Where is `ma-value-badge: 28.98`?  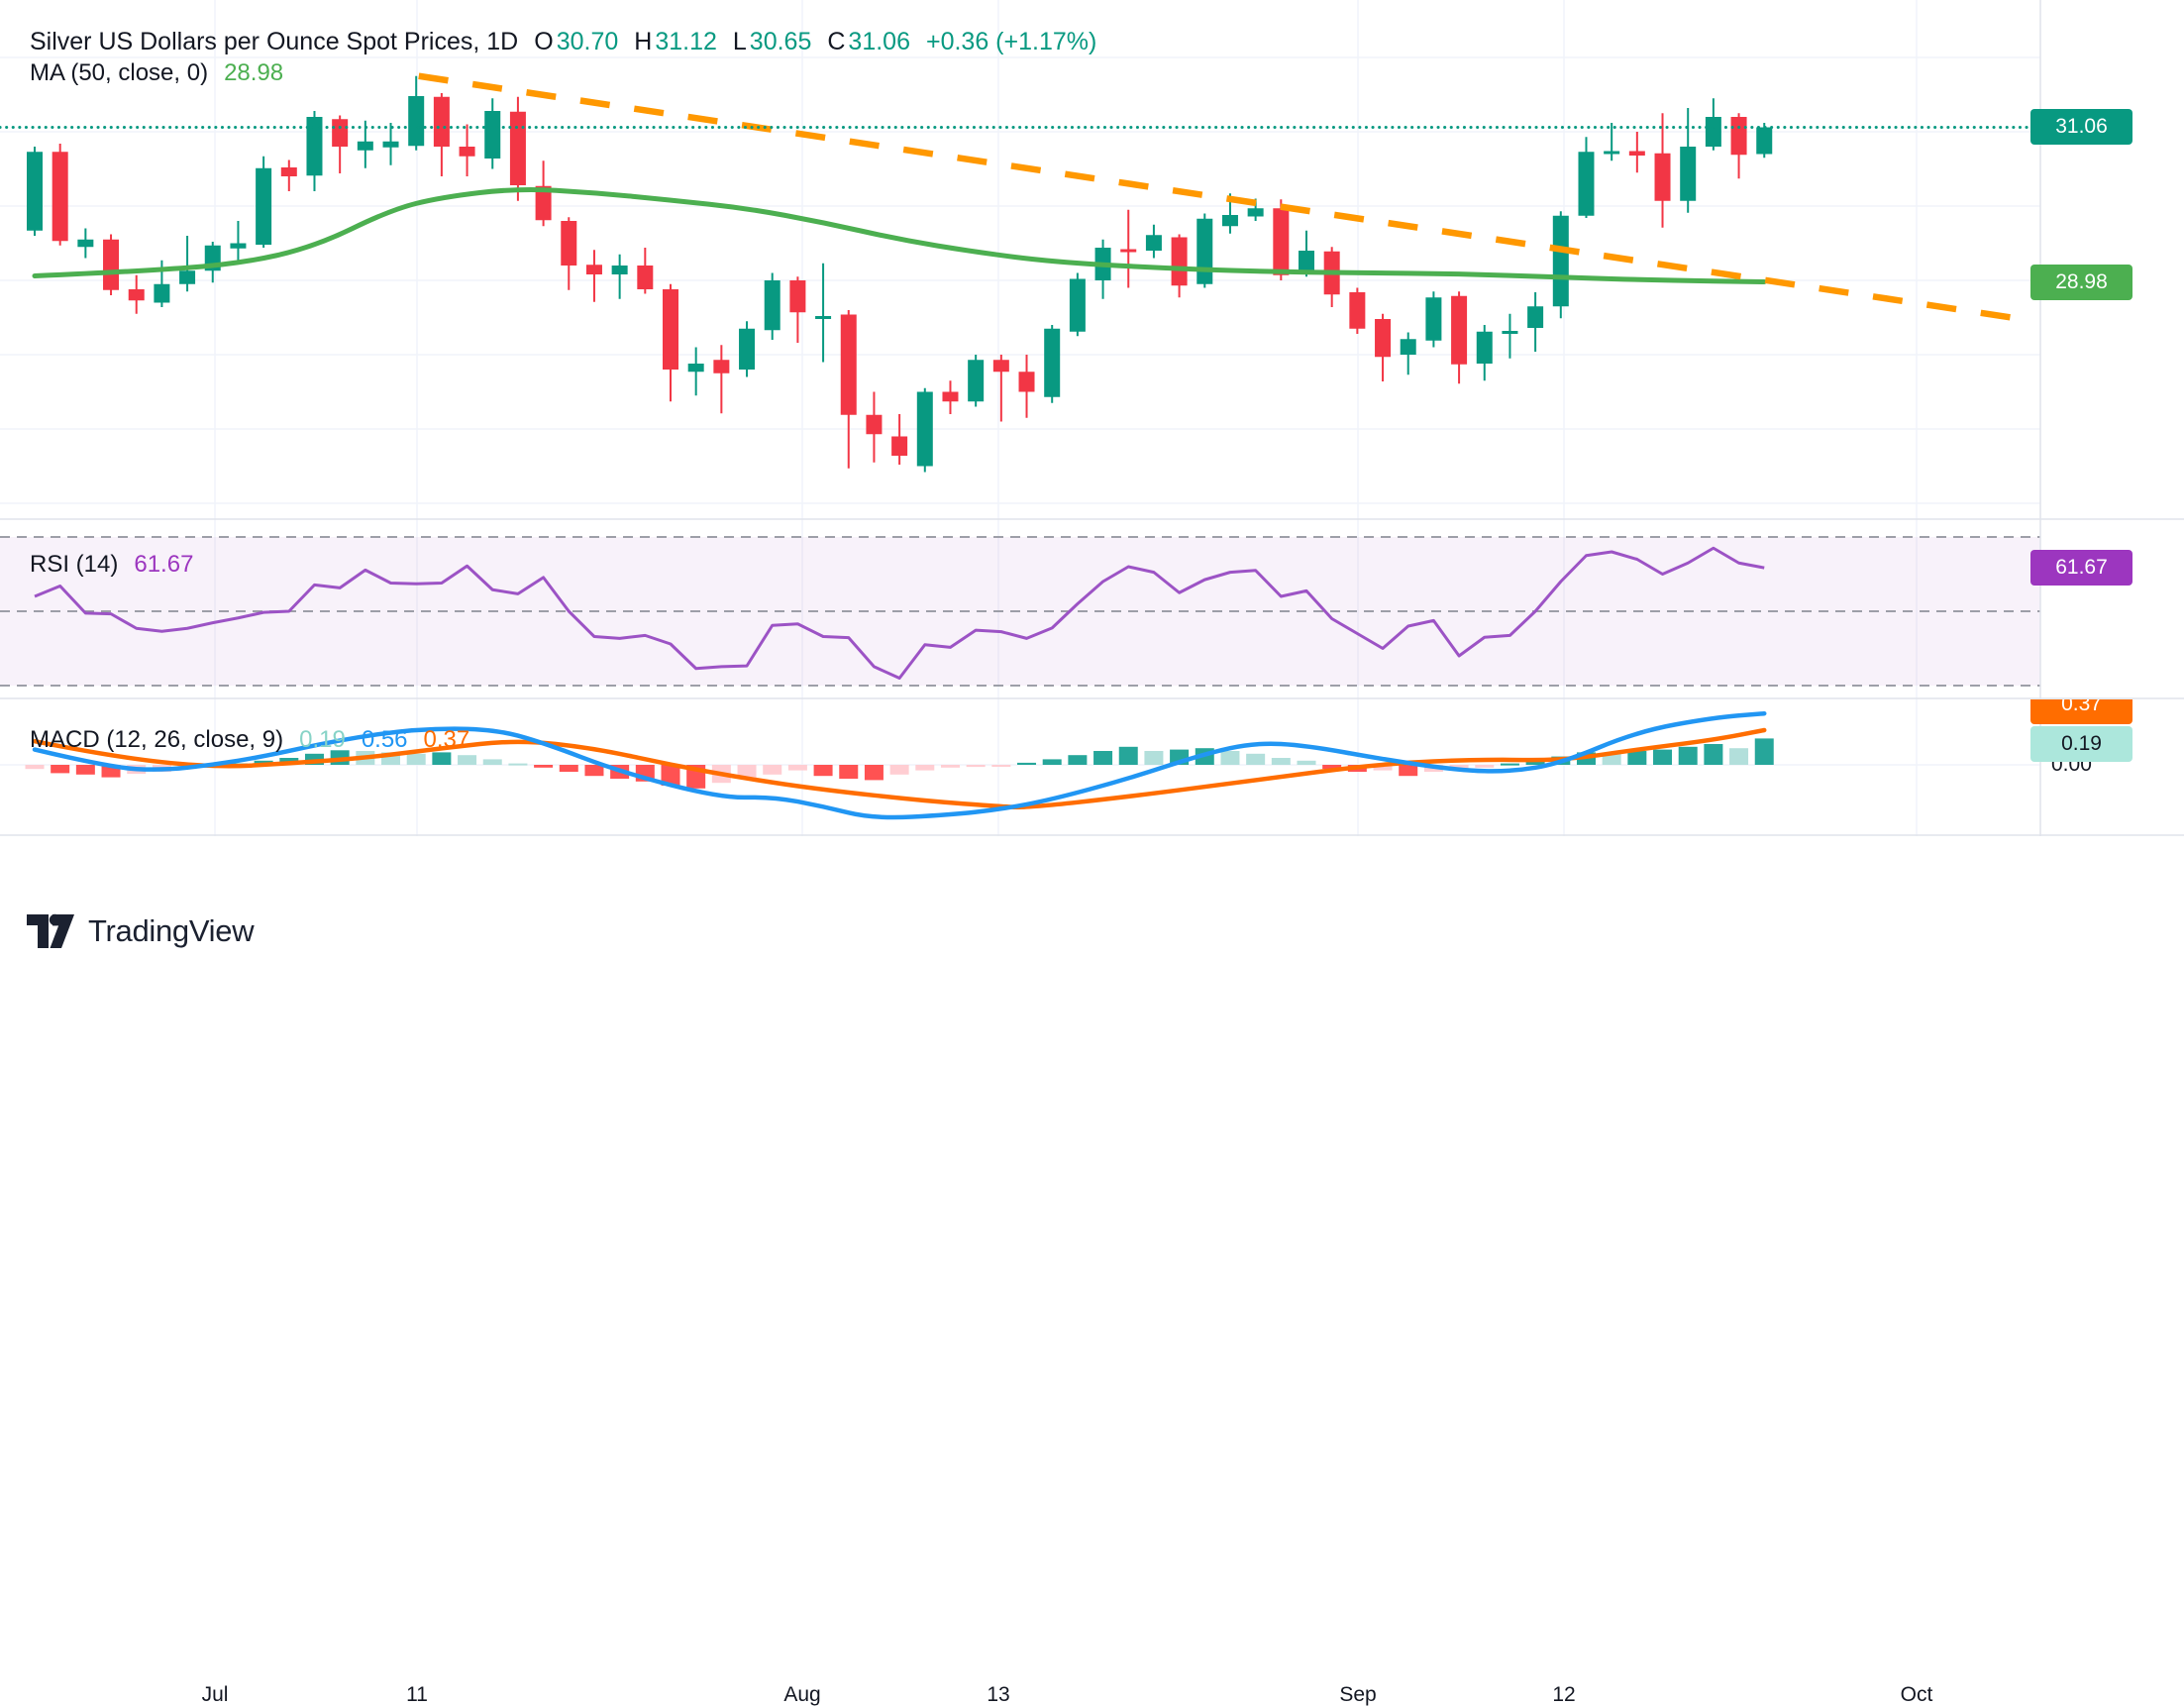 ma-value-badge: 28.98 is located at coordinates (2081, 282).